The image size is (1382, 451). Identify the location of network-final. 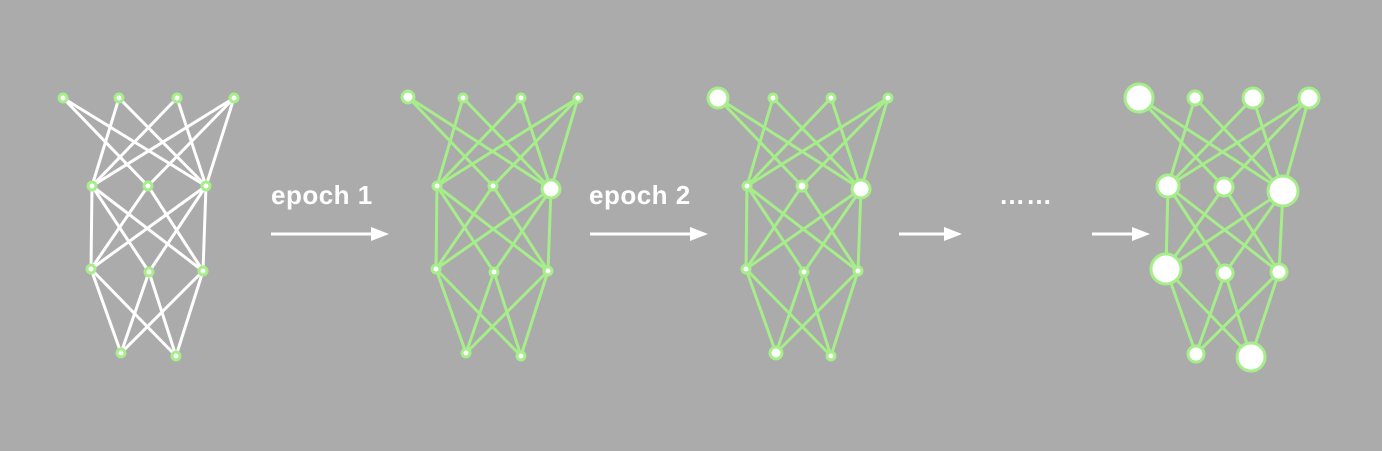
(1222, 227).